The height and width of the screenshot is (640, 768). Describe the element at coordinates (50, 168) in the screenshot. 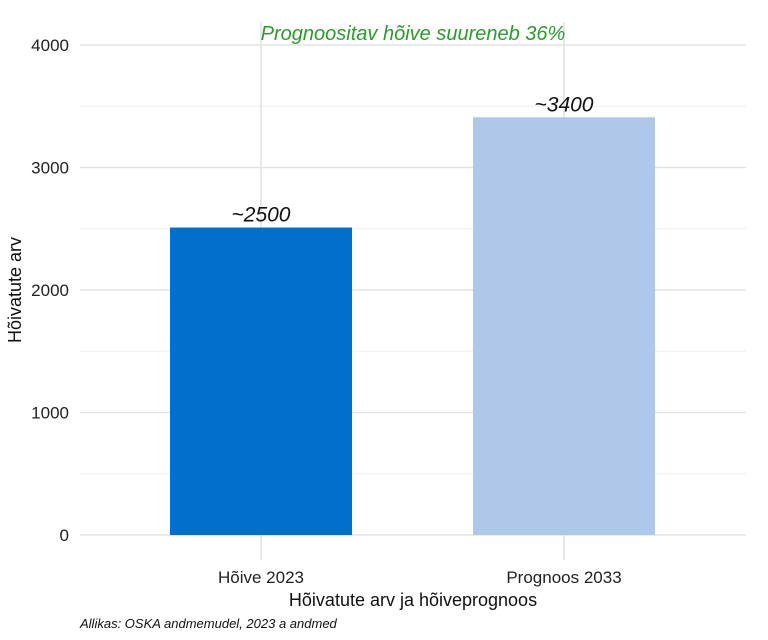

I see `y-tick-label: 3000` at that location.